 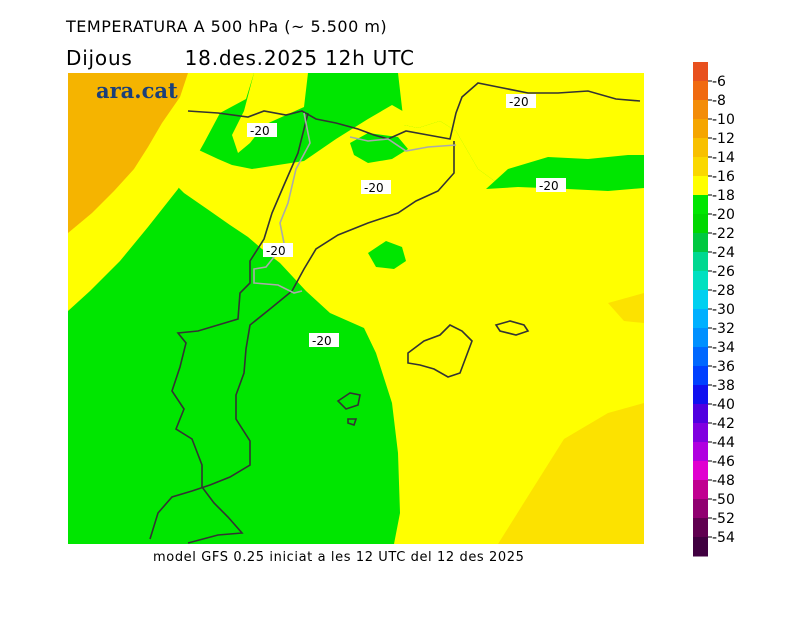 I want to click on legend-label: -14, so click(x=723, y=158).